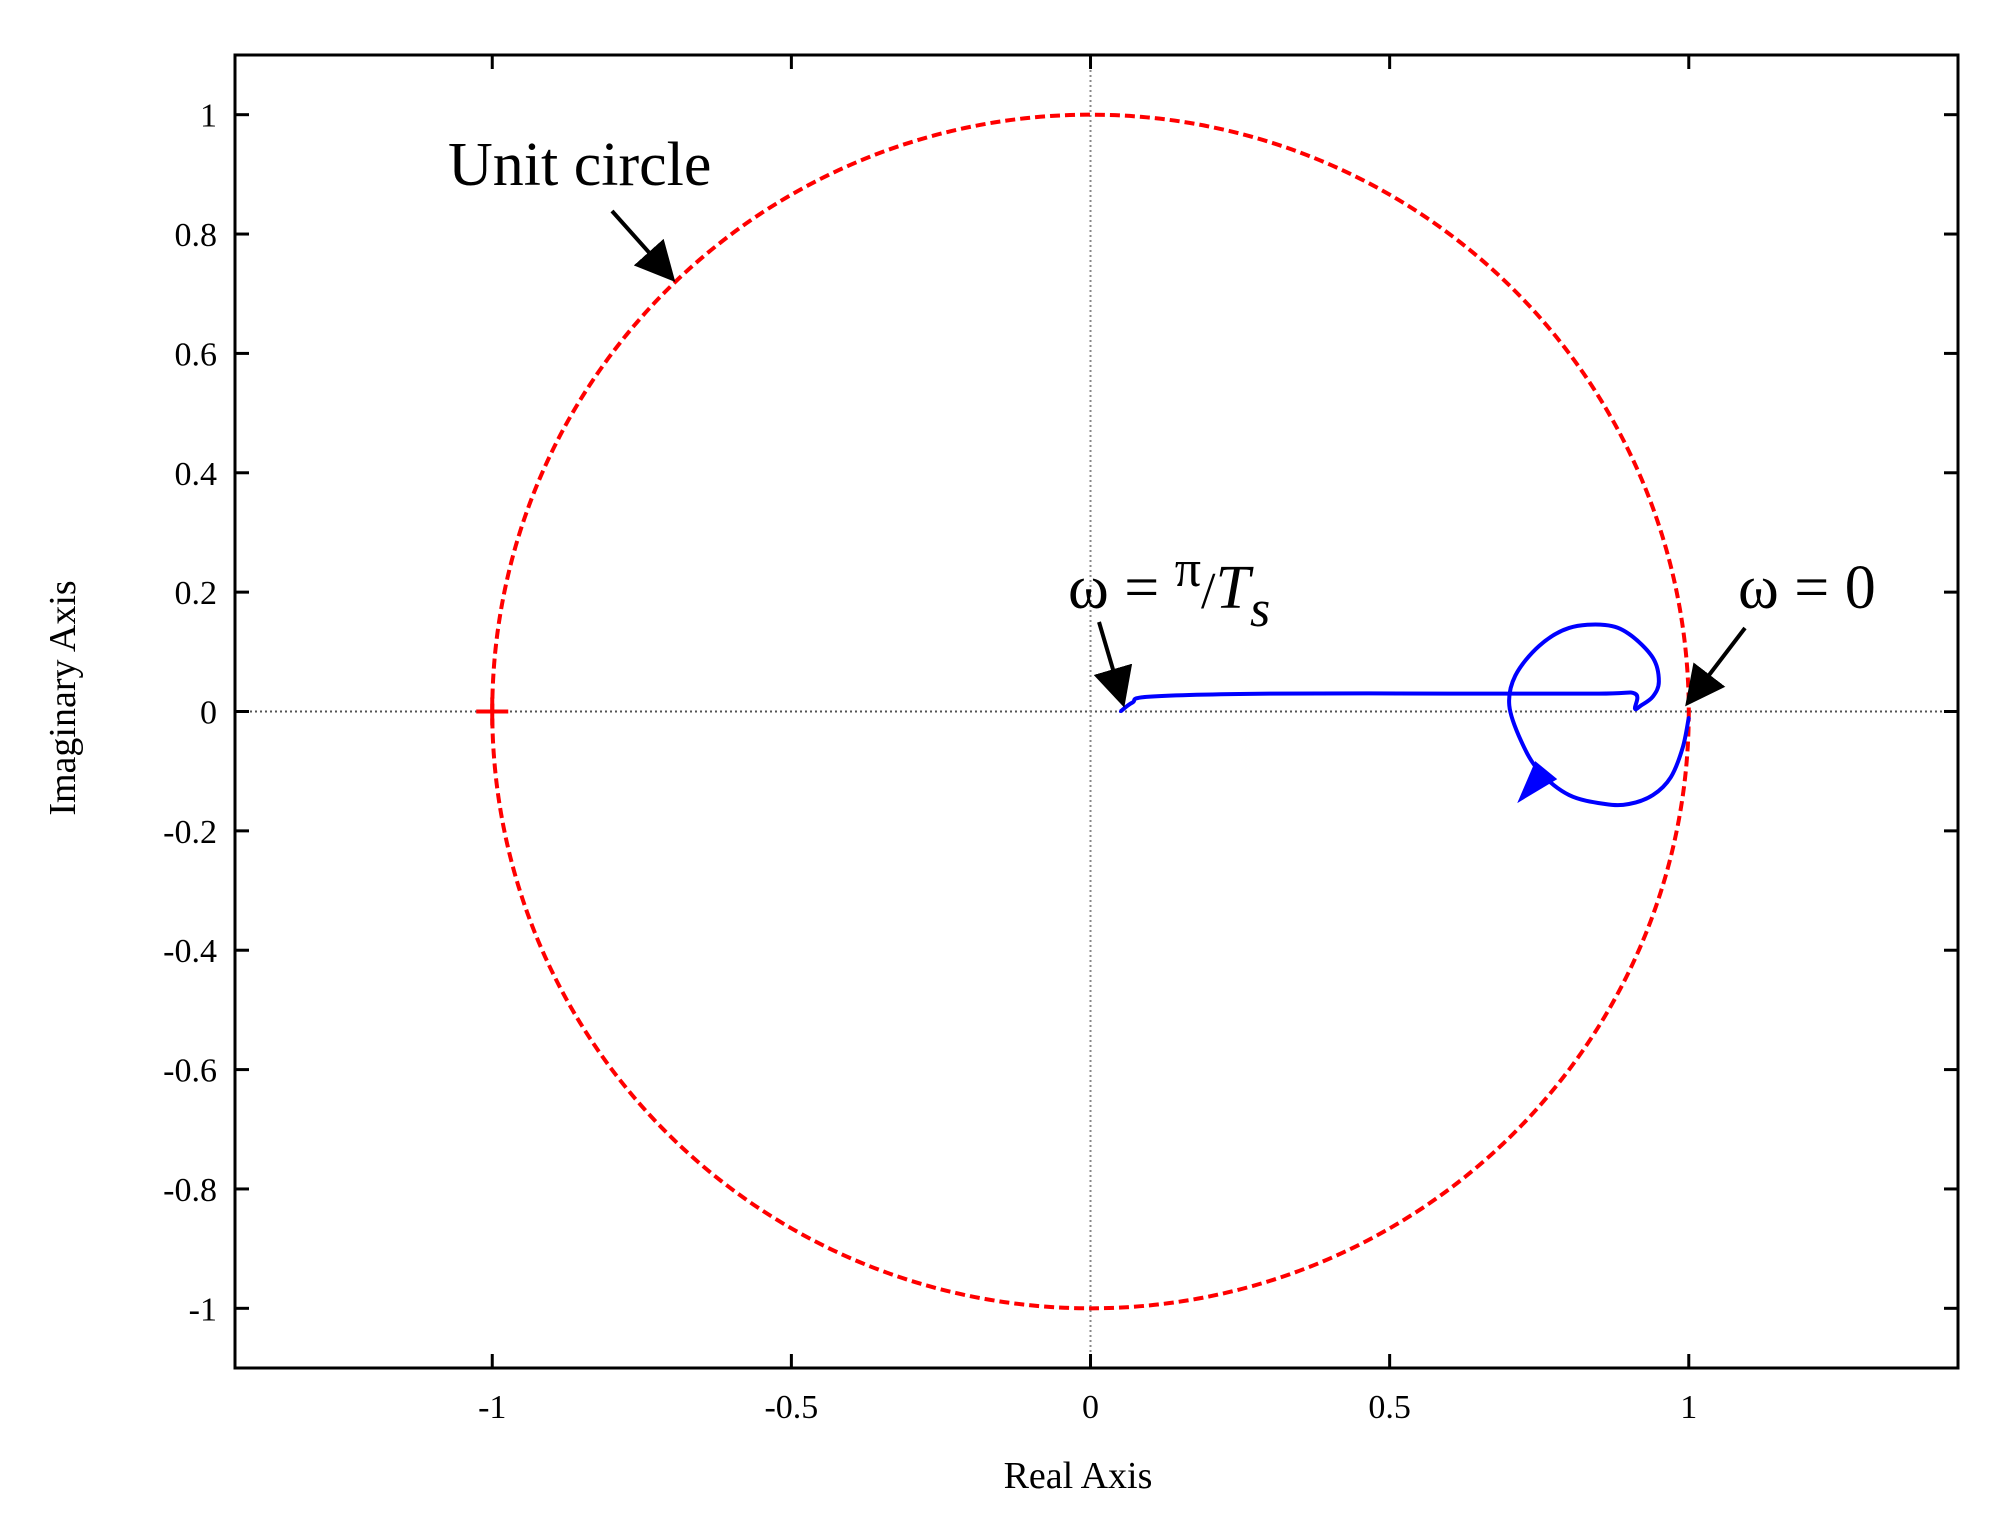  Describe the element at coordinates (1260, 609) in the screenshot. I see `annotation-omega-pi-subscript: s` at that location.